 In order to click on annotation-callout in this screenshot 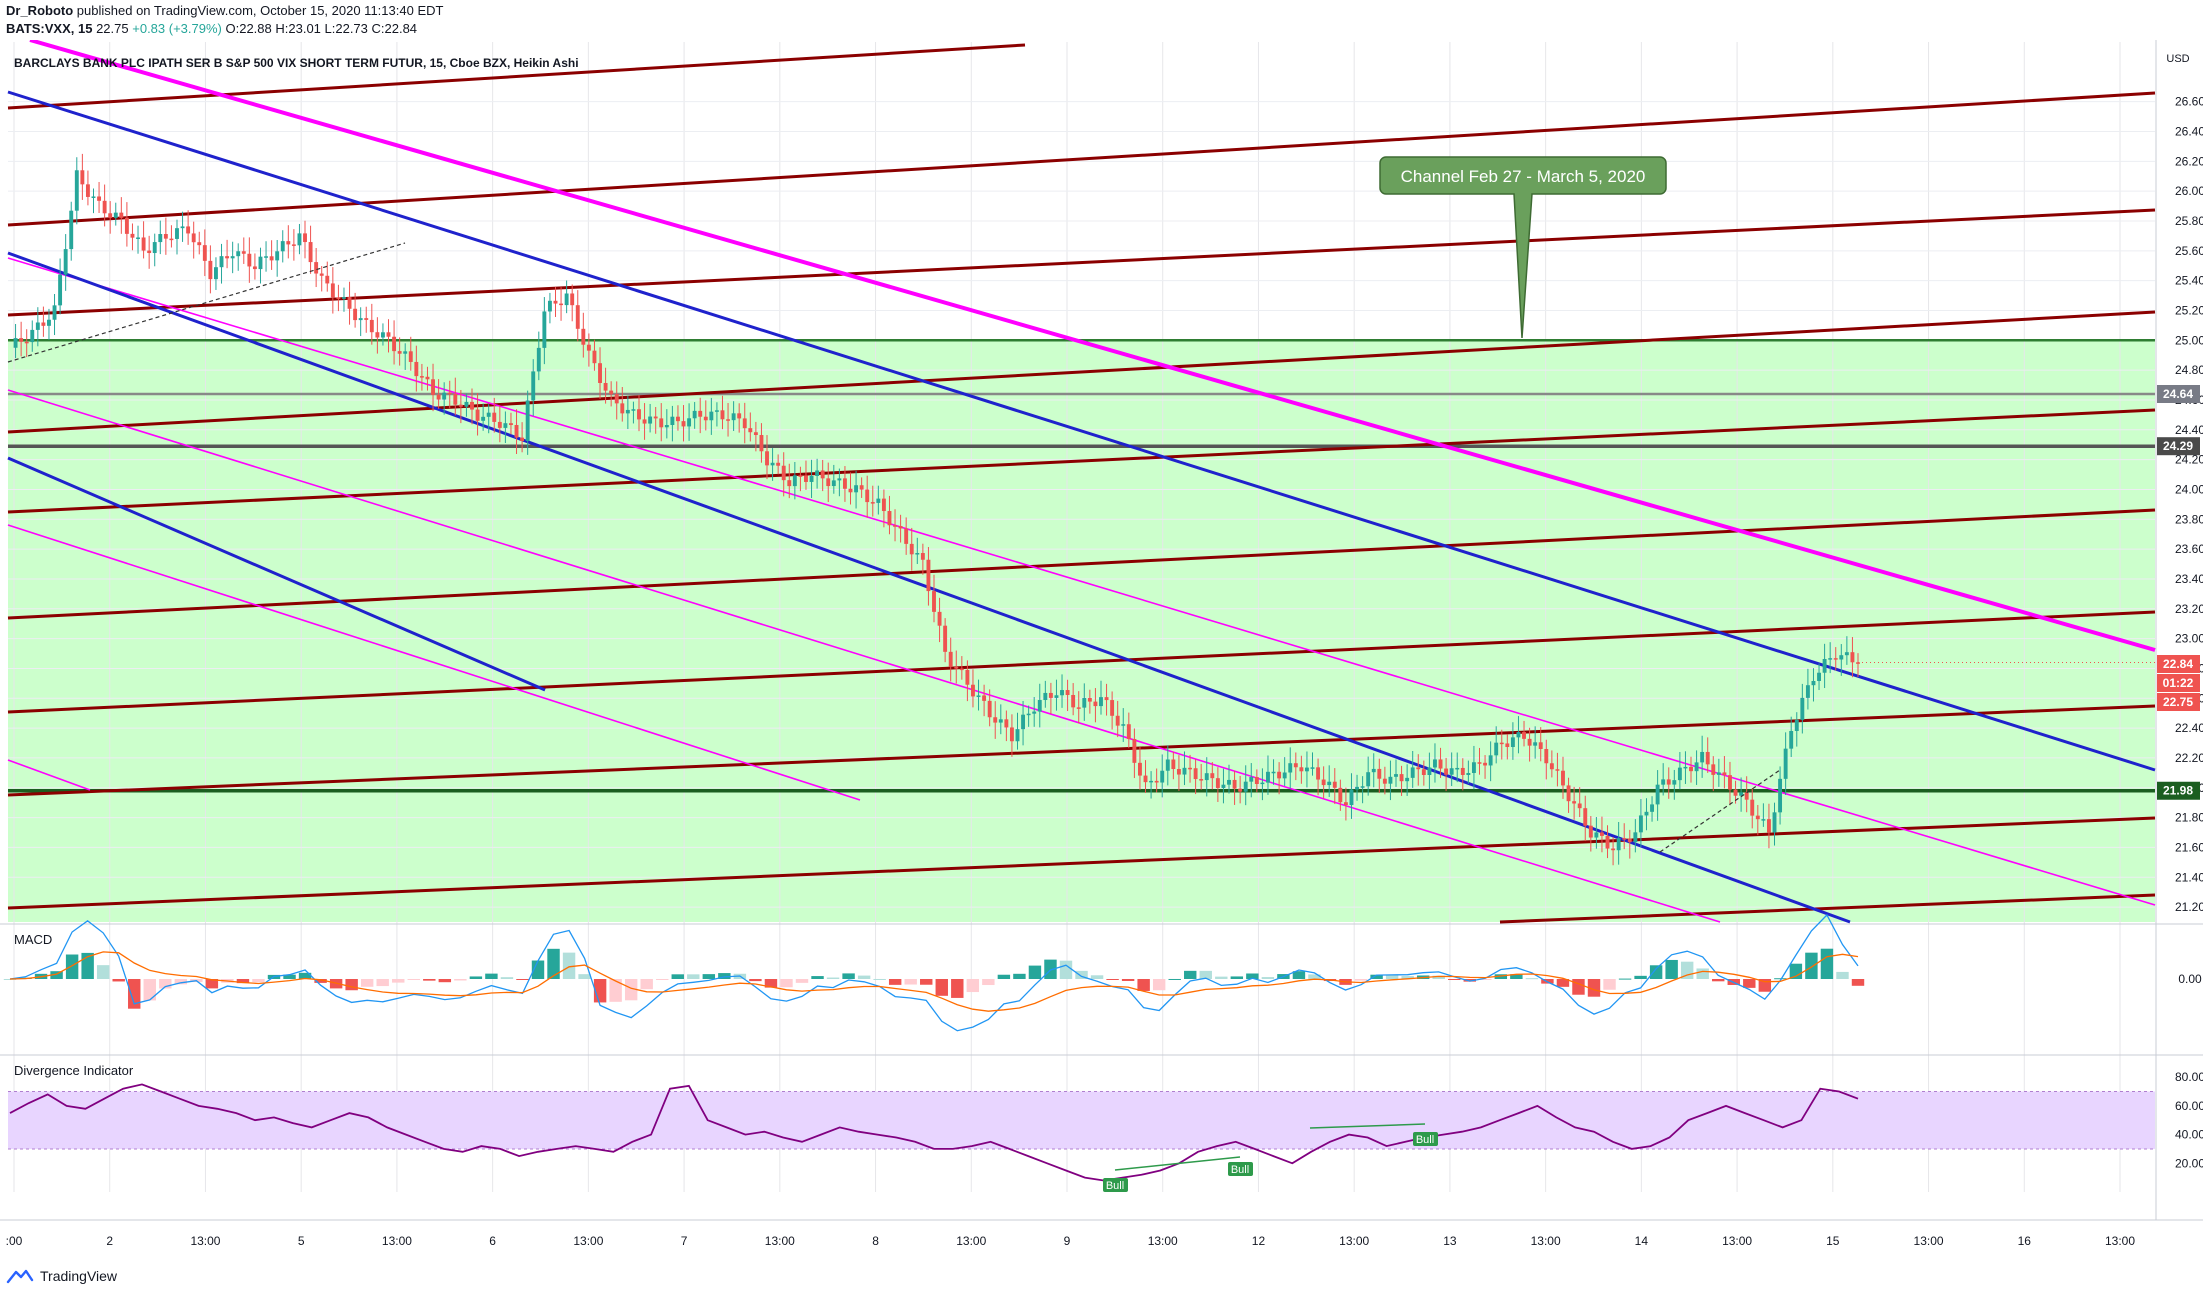, I will do `click(1523, 247)`.